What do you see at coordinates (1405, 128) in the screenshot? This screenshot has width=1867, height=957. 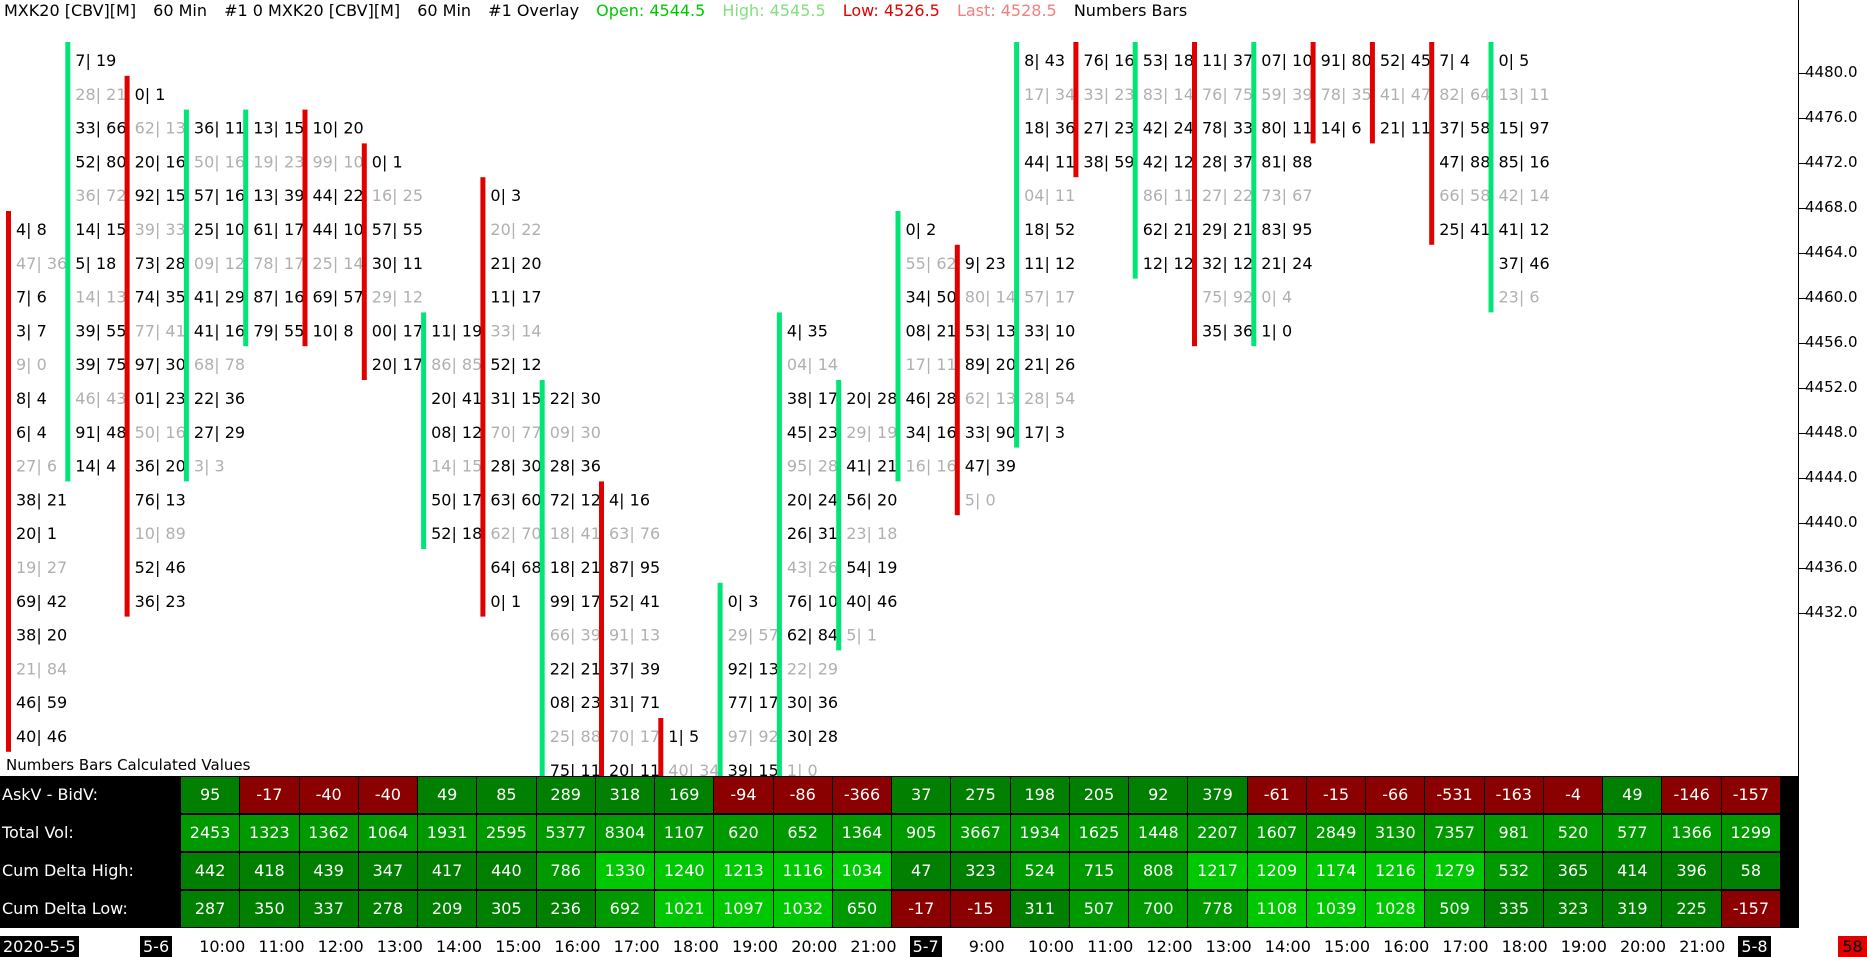 I see `bid-ask-cell: 21| 11` at bounding box center [1405, 128].